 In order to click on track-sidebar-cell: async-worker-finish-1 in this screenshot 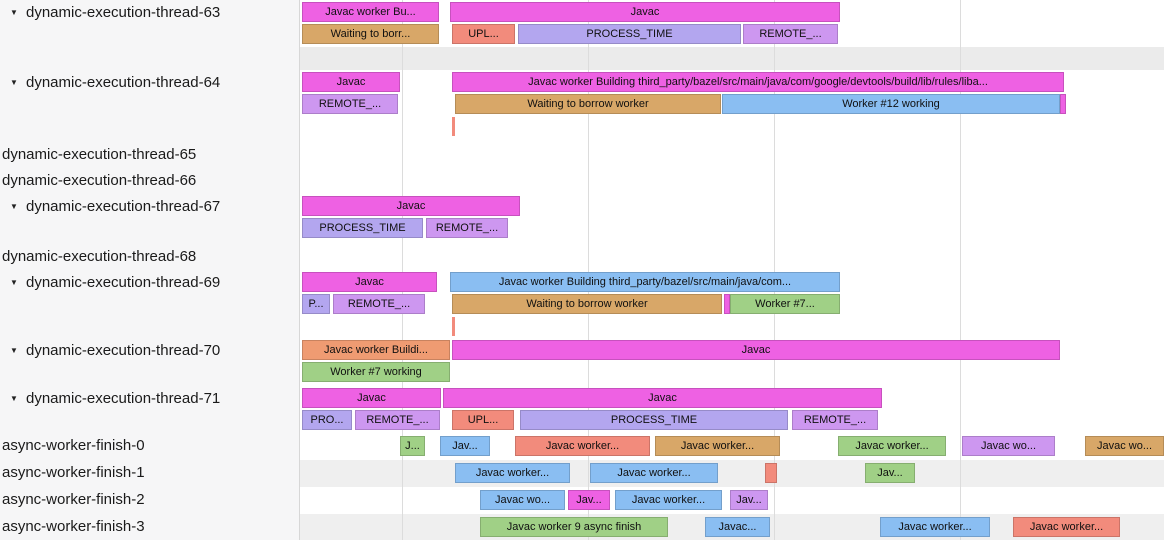, I will do `click(150, 473)`.